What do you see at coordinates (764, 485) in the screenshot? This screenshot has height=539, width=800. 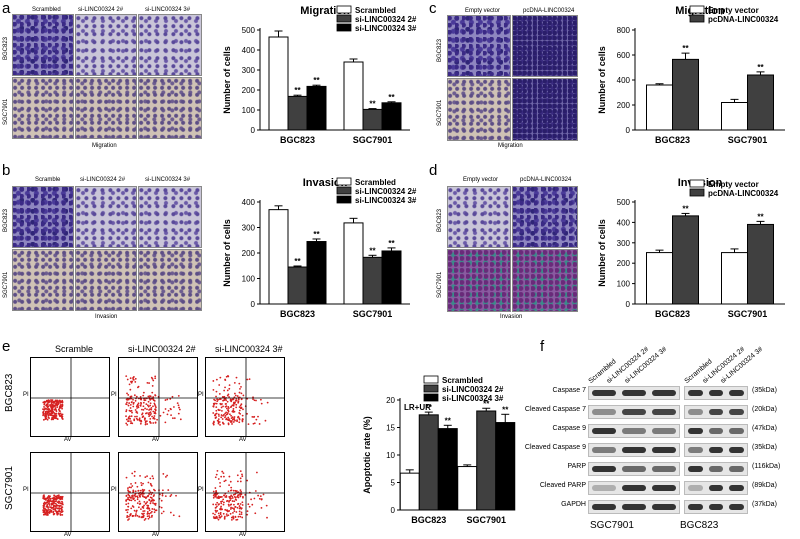 I see `kda-label: (89kDa)` at bounding box center [764, 485].